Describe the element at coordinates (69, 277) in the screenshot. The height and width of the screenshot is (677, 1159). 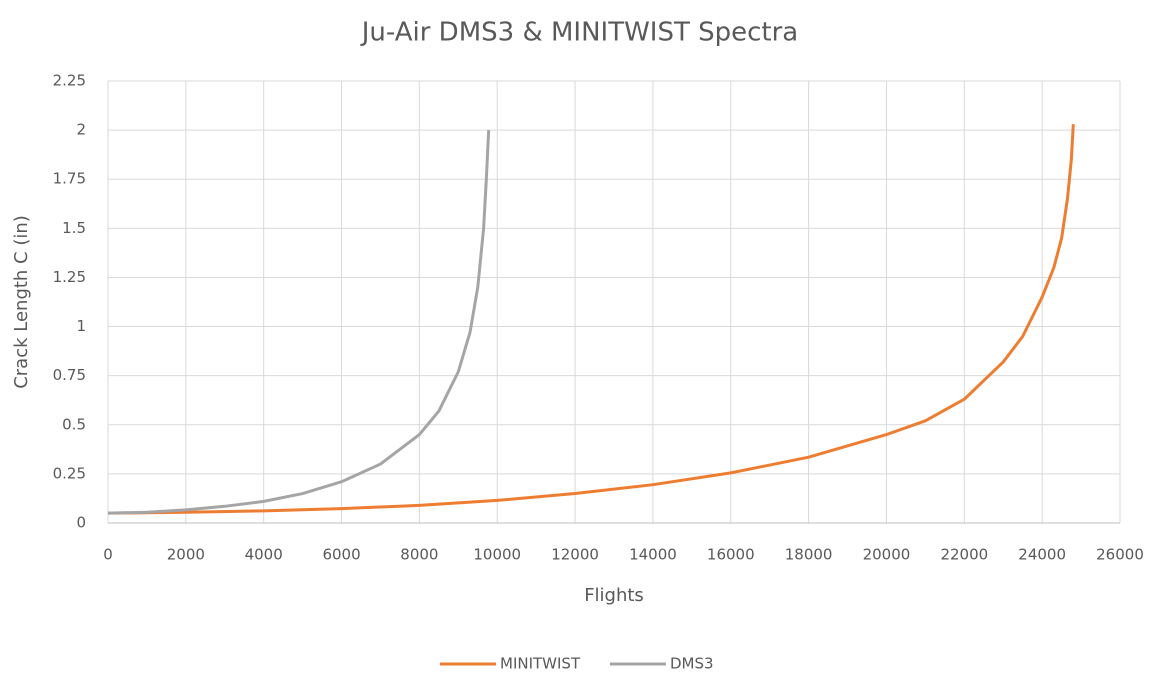
I see `y-tick-label: 1.25` at that location.